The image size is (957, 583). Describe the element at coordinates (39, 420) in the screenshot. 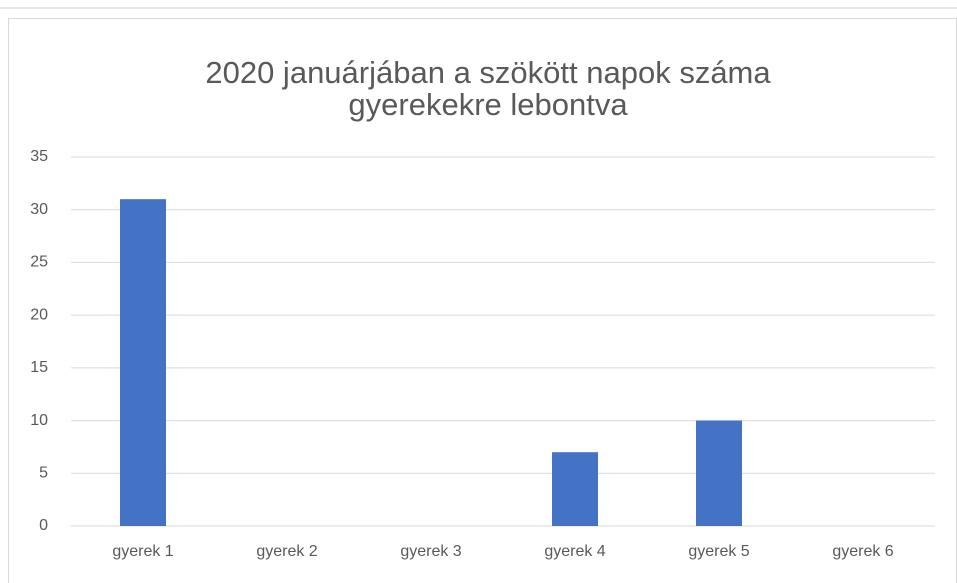

I see `y-tick-label: 10` at that location.